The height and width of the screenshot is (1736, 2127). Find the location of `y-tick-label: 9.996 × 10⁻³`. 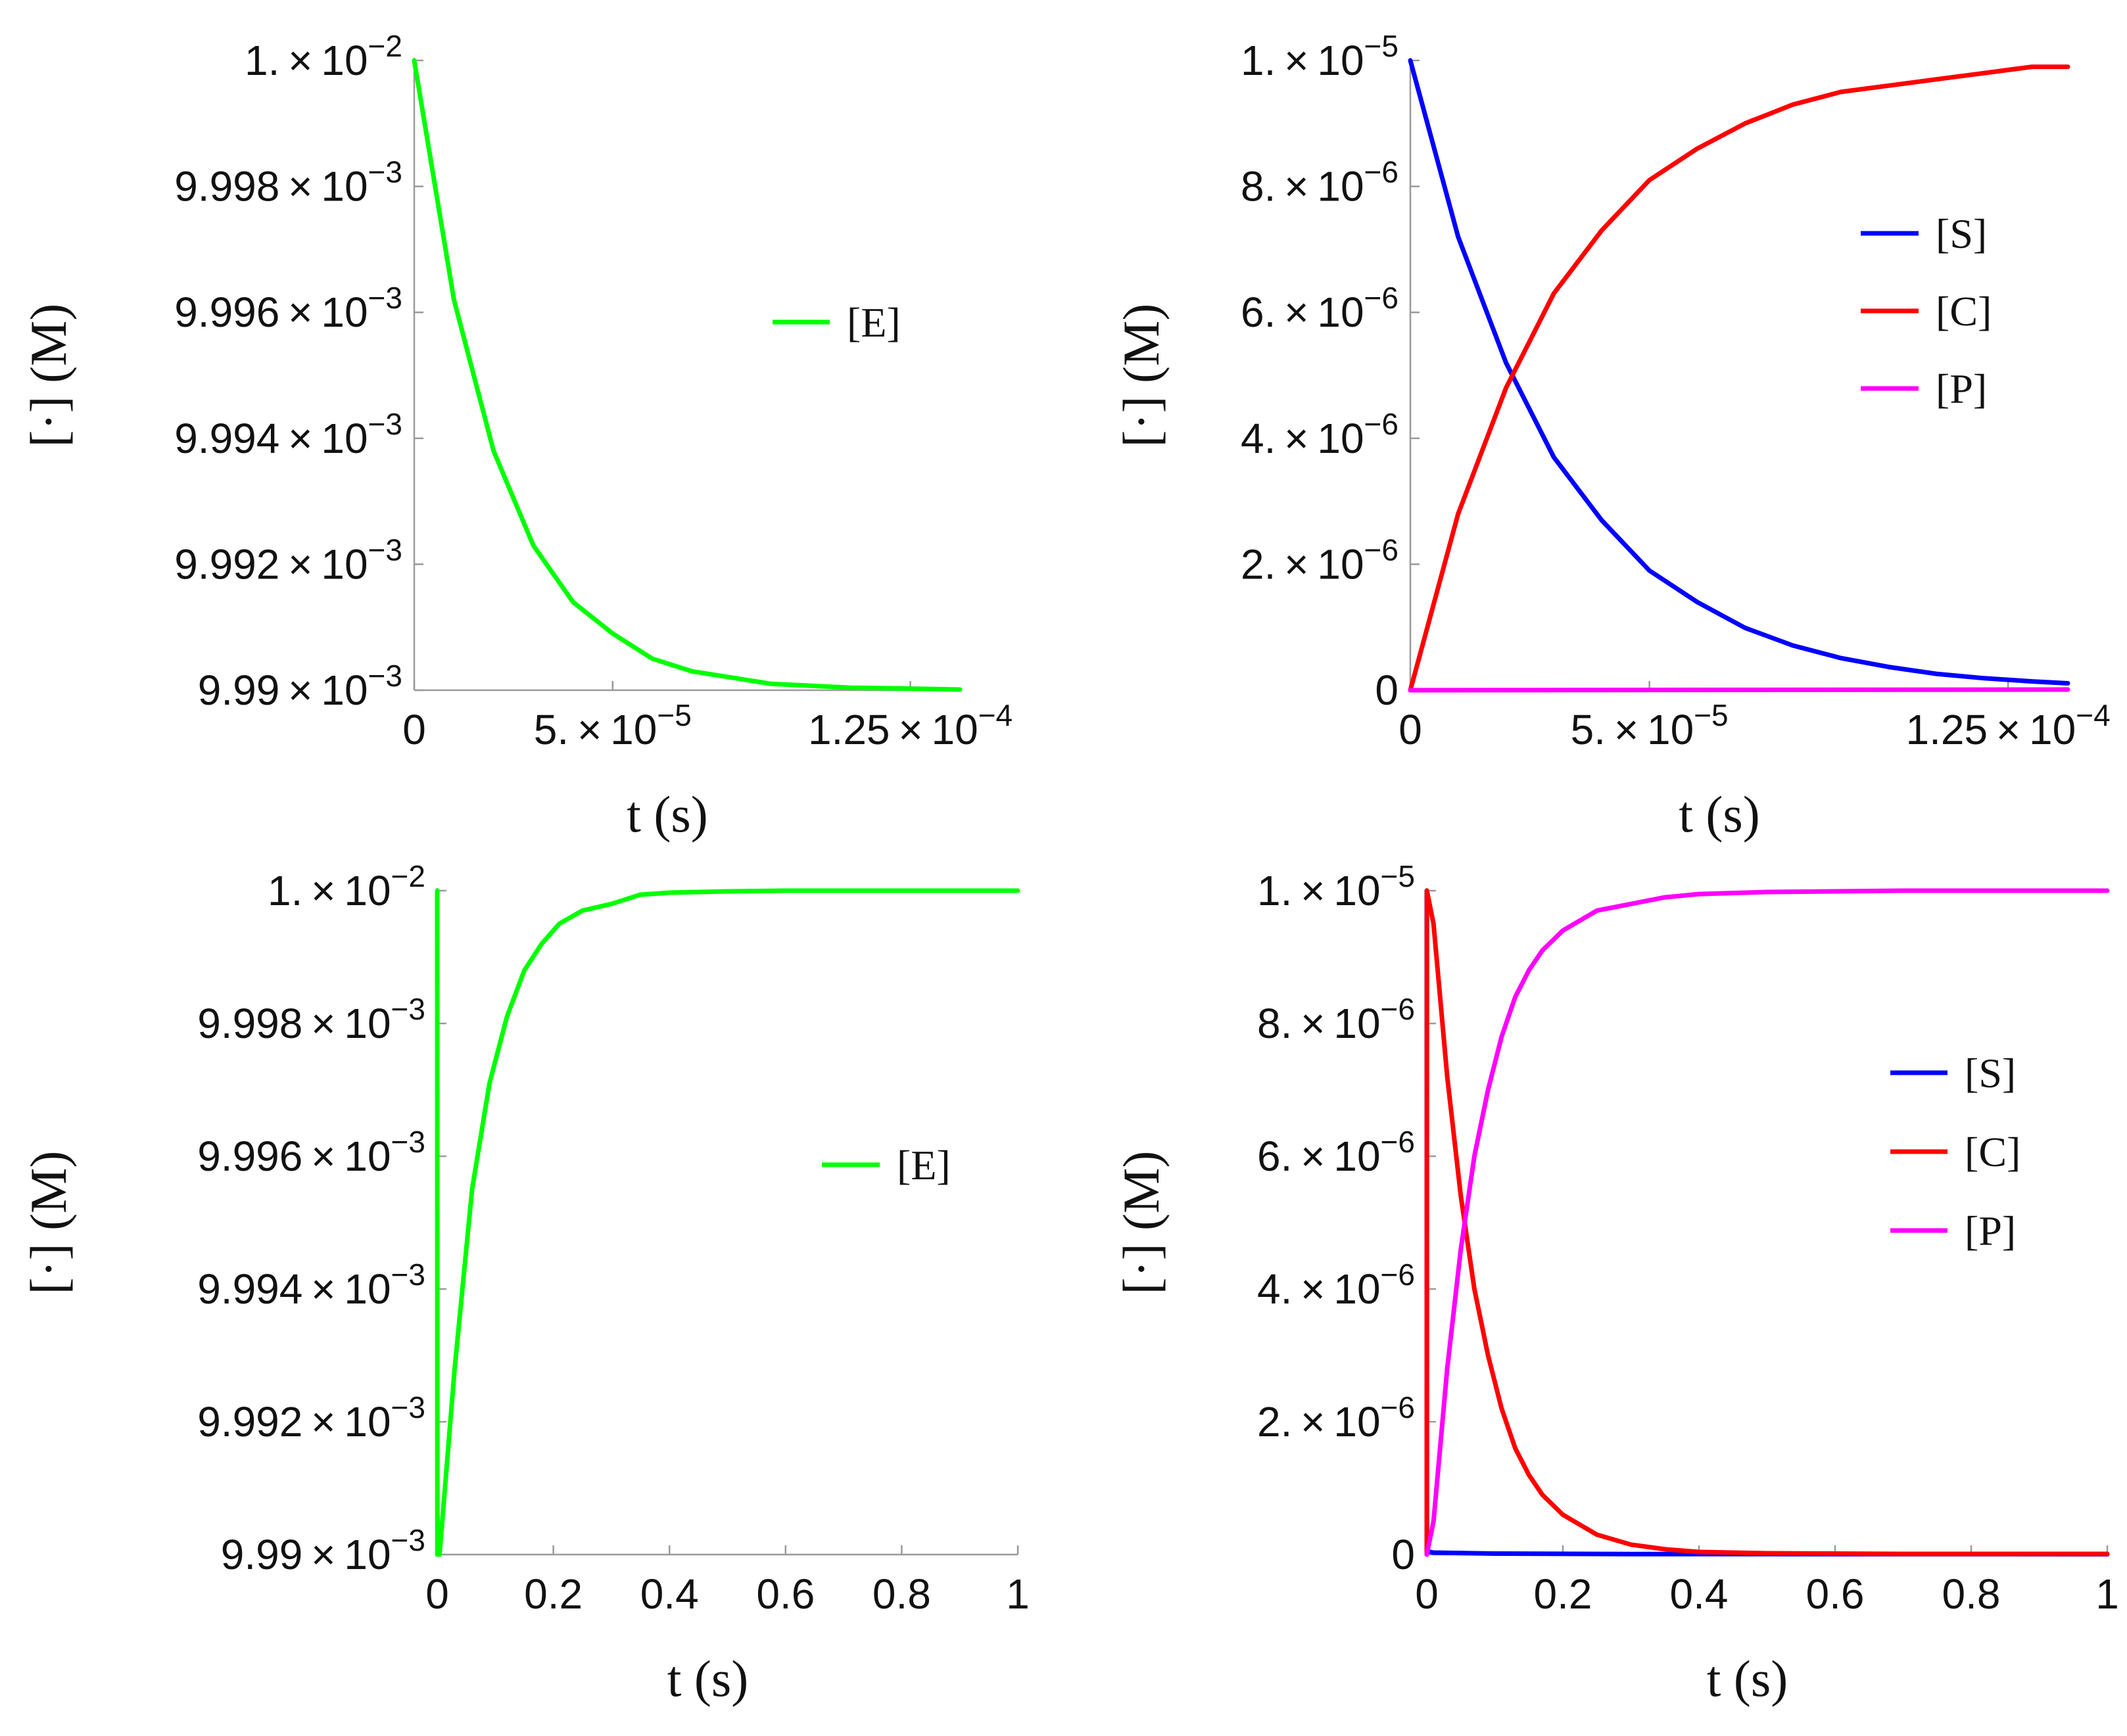

y-tick-label: 9.996 × 10⁻³ is located at coordinates (311, 1152).